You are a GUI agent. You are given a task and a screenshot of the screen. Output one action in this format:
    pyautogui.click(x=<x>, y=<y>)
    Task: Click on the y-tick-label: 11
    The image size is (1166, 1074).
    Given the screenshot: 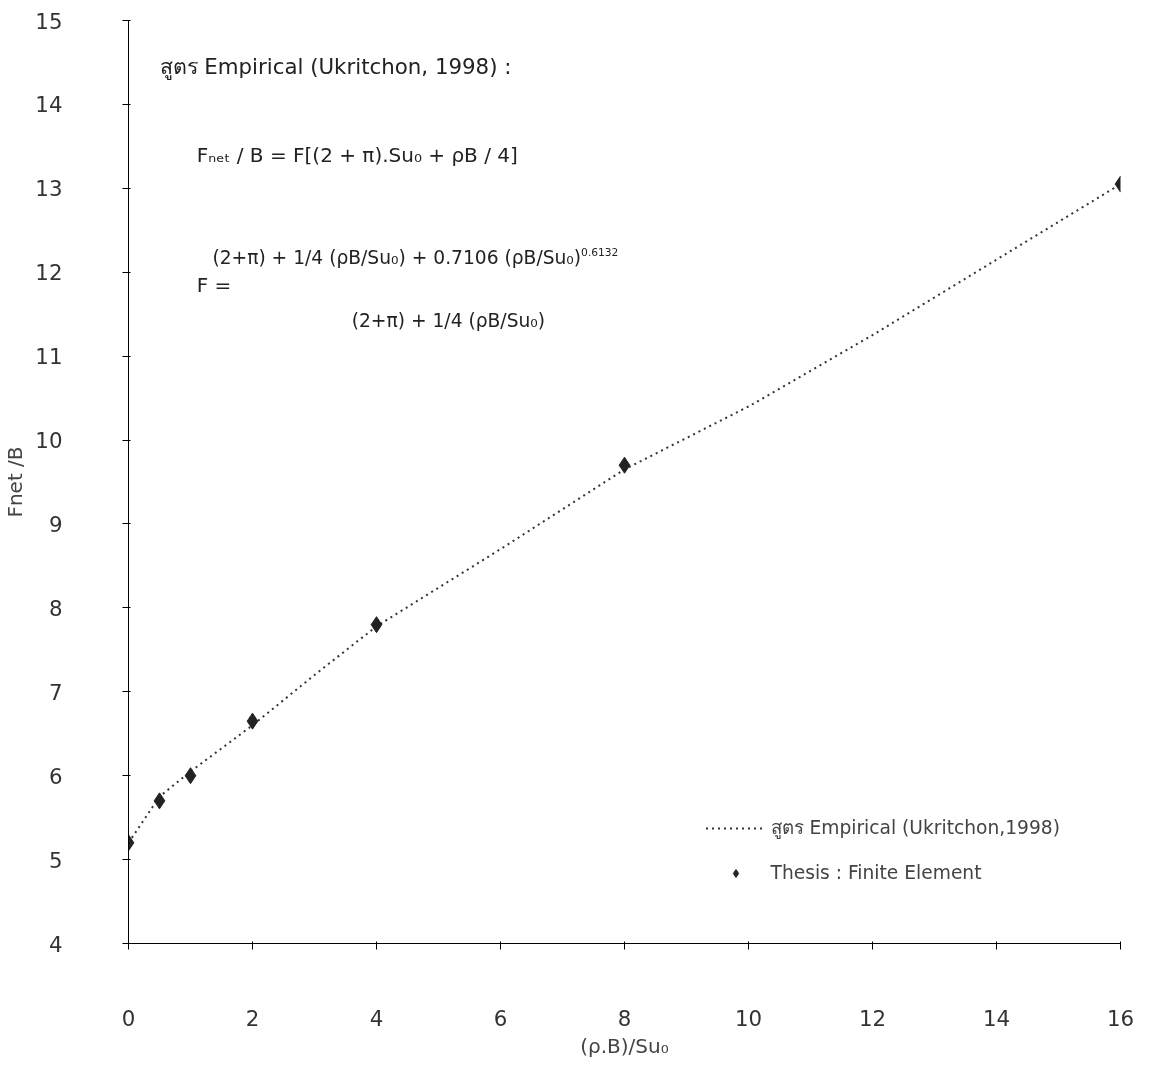 What is the action you would take?
    pyautogui.click(x=49, y=357)
    